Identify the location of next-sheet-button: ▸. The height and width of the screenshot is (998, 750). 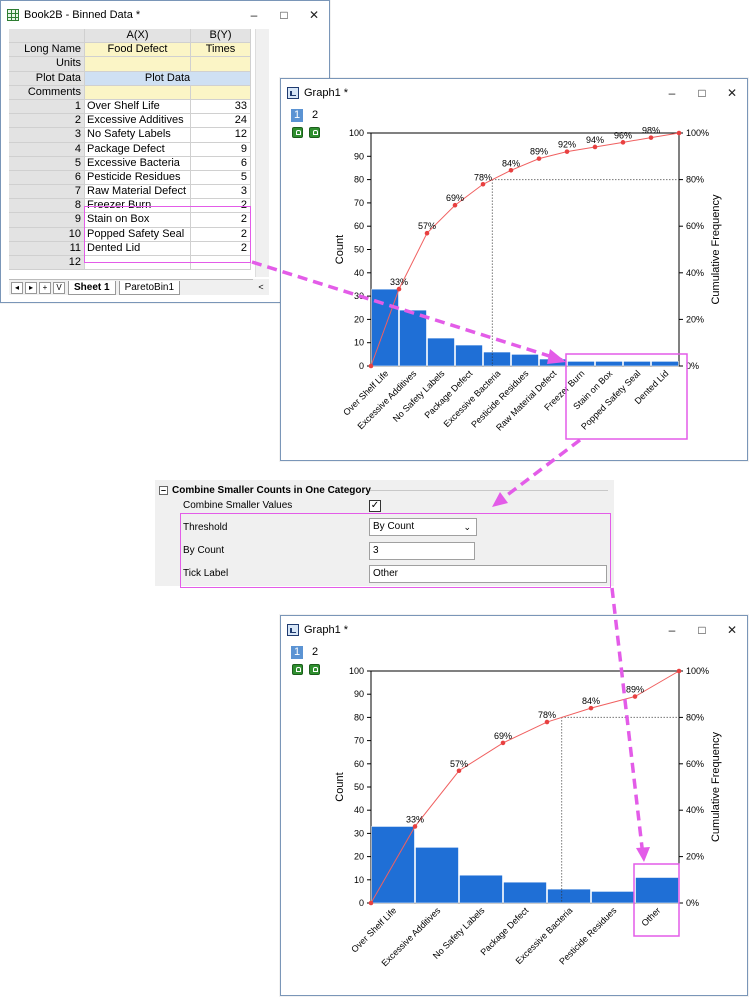
(31, 287).